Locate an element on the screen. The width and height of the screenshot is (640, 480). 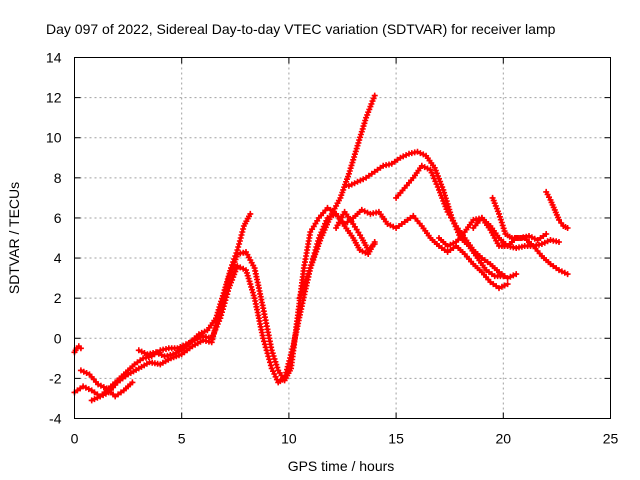
y-tick-label: -2 is located at coordinates (55, 378).